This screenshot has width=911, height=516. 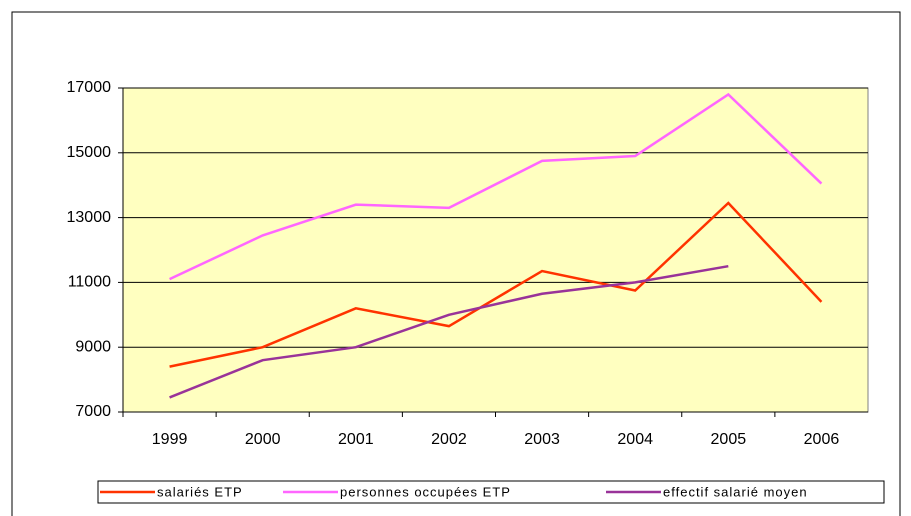 I want to click on x-tick-label: 1999, so click(x=170, y=439).